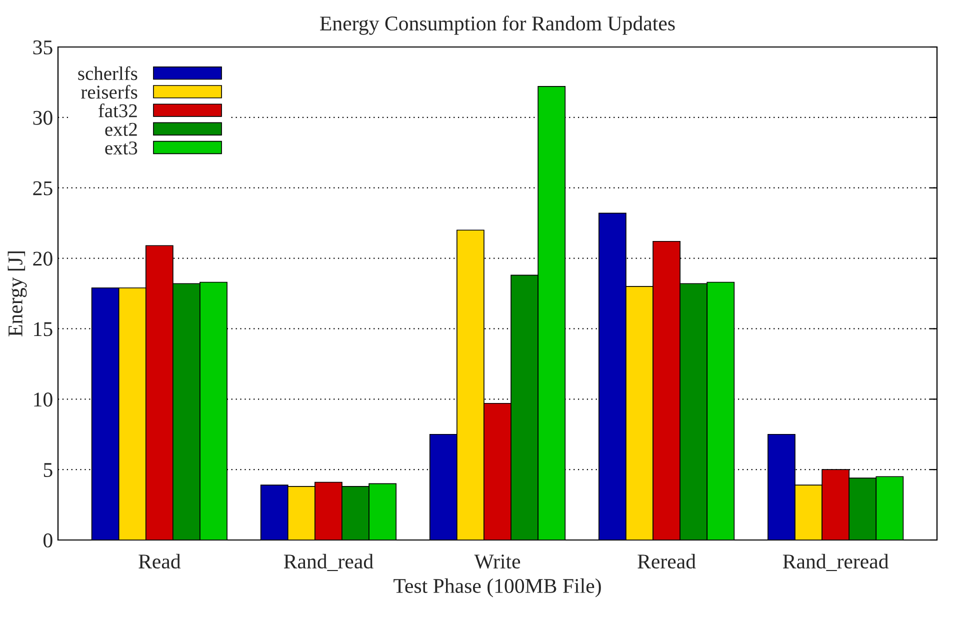 This screenshot has height=619, width=958. I want to click on legend-label: fat32, so click(117, 110).